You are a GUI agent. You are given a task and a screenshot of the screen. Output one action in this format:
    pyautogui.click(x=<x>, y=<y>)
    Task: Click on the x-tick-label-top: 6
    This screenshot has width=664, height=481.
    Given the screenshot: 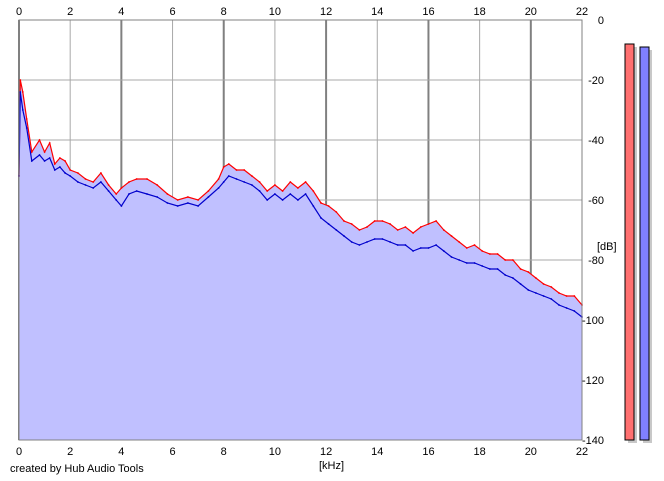 What is the action you would take?
    pyautogui.click(x=172, y=12)
    